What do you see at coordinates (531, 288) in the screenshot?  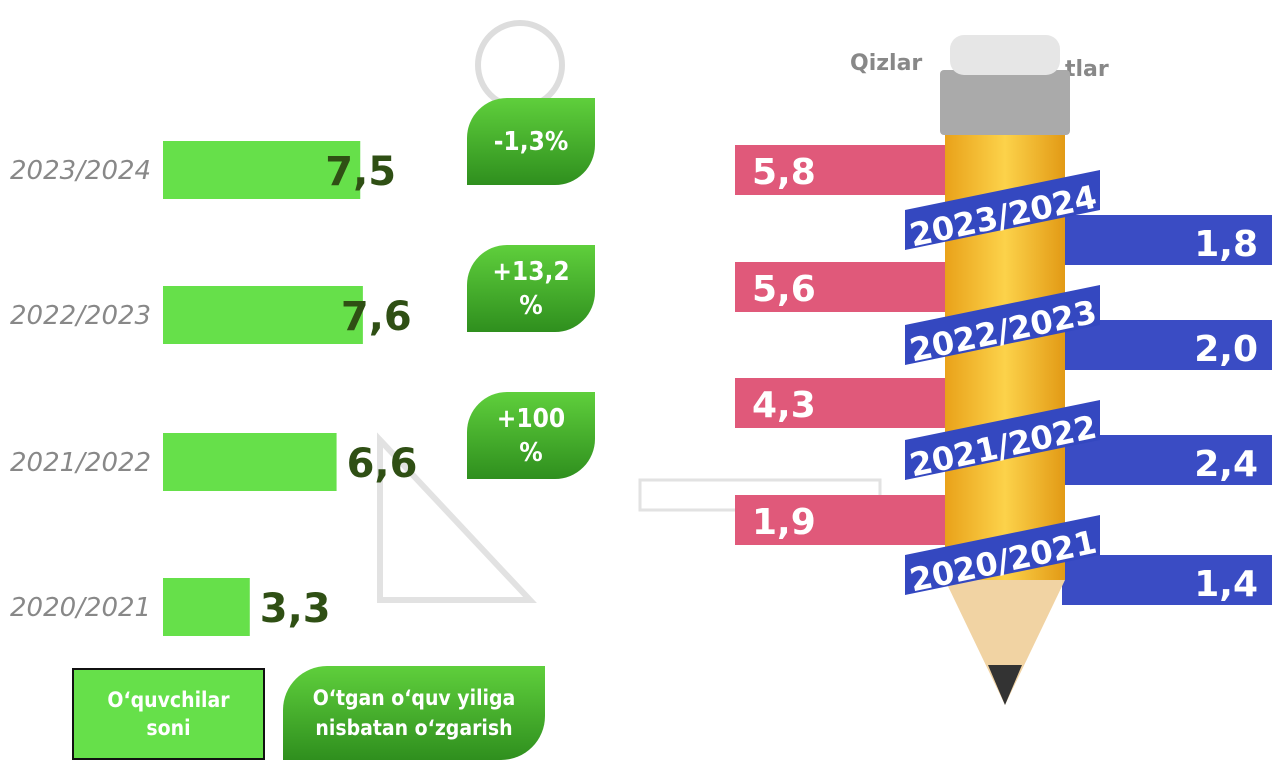 I see `change-badge: +13,2 %` at bounding box center [531, 288].